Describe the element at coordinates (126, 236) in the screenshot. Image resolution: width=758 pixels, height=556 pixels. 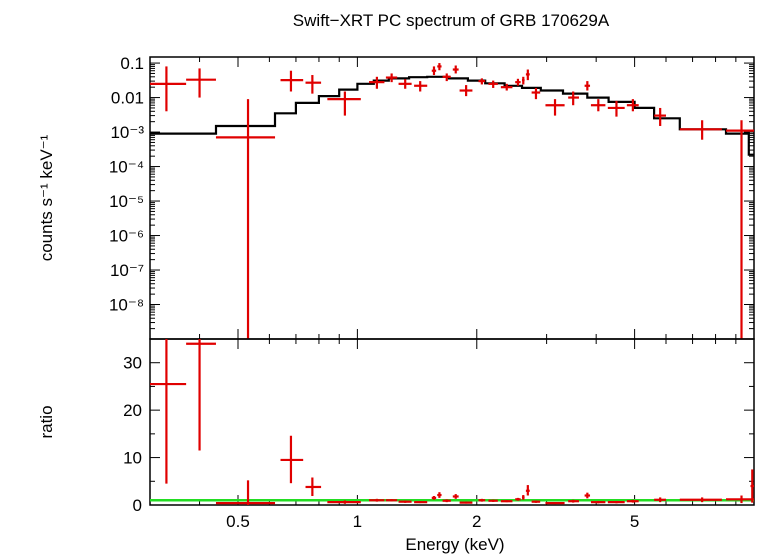
I see `y-tick-label: 10⁻⁶` at that location.